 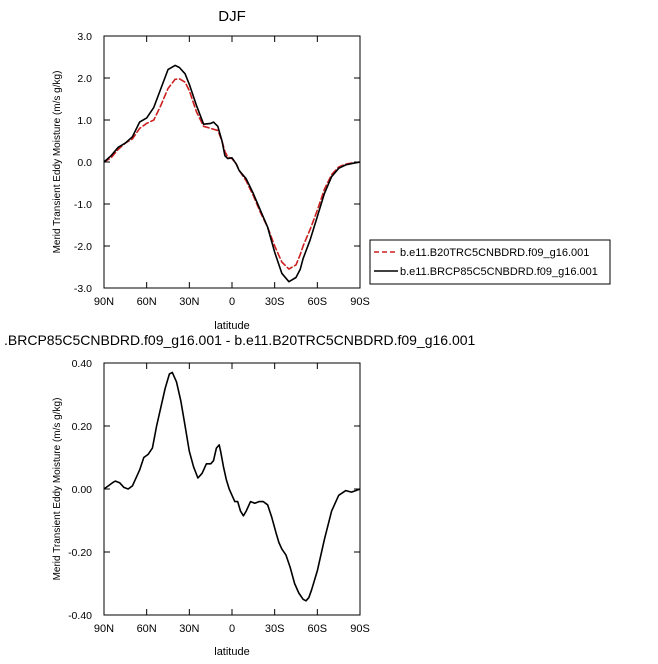 I want to click on top-x-tick-label: 30N, so click(x=189, y=302).